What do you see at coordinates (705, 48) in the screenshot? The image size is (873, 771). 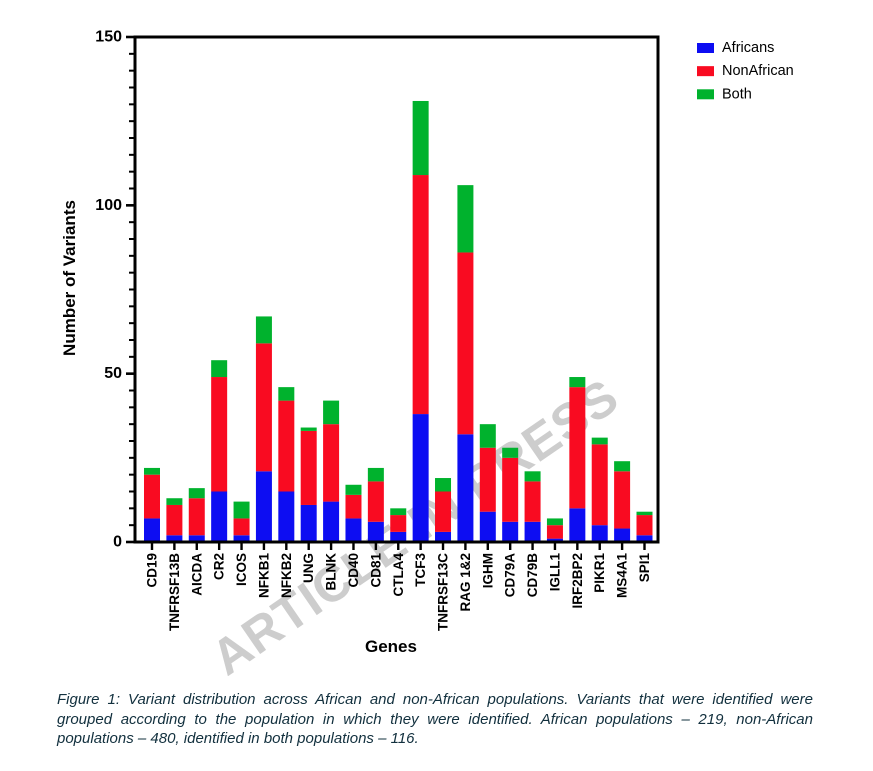 I see `legend-swatch-africans` at bounding box center [705, 48].